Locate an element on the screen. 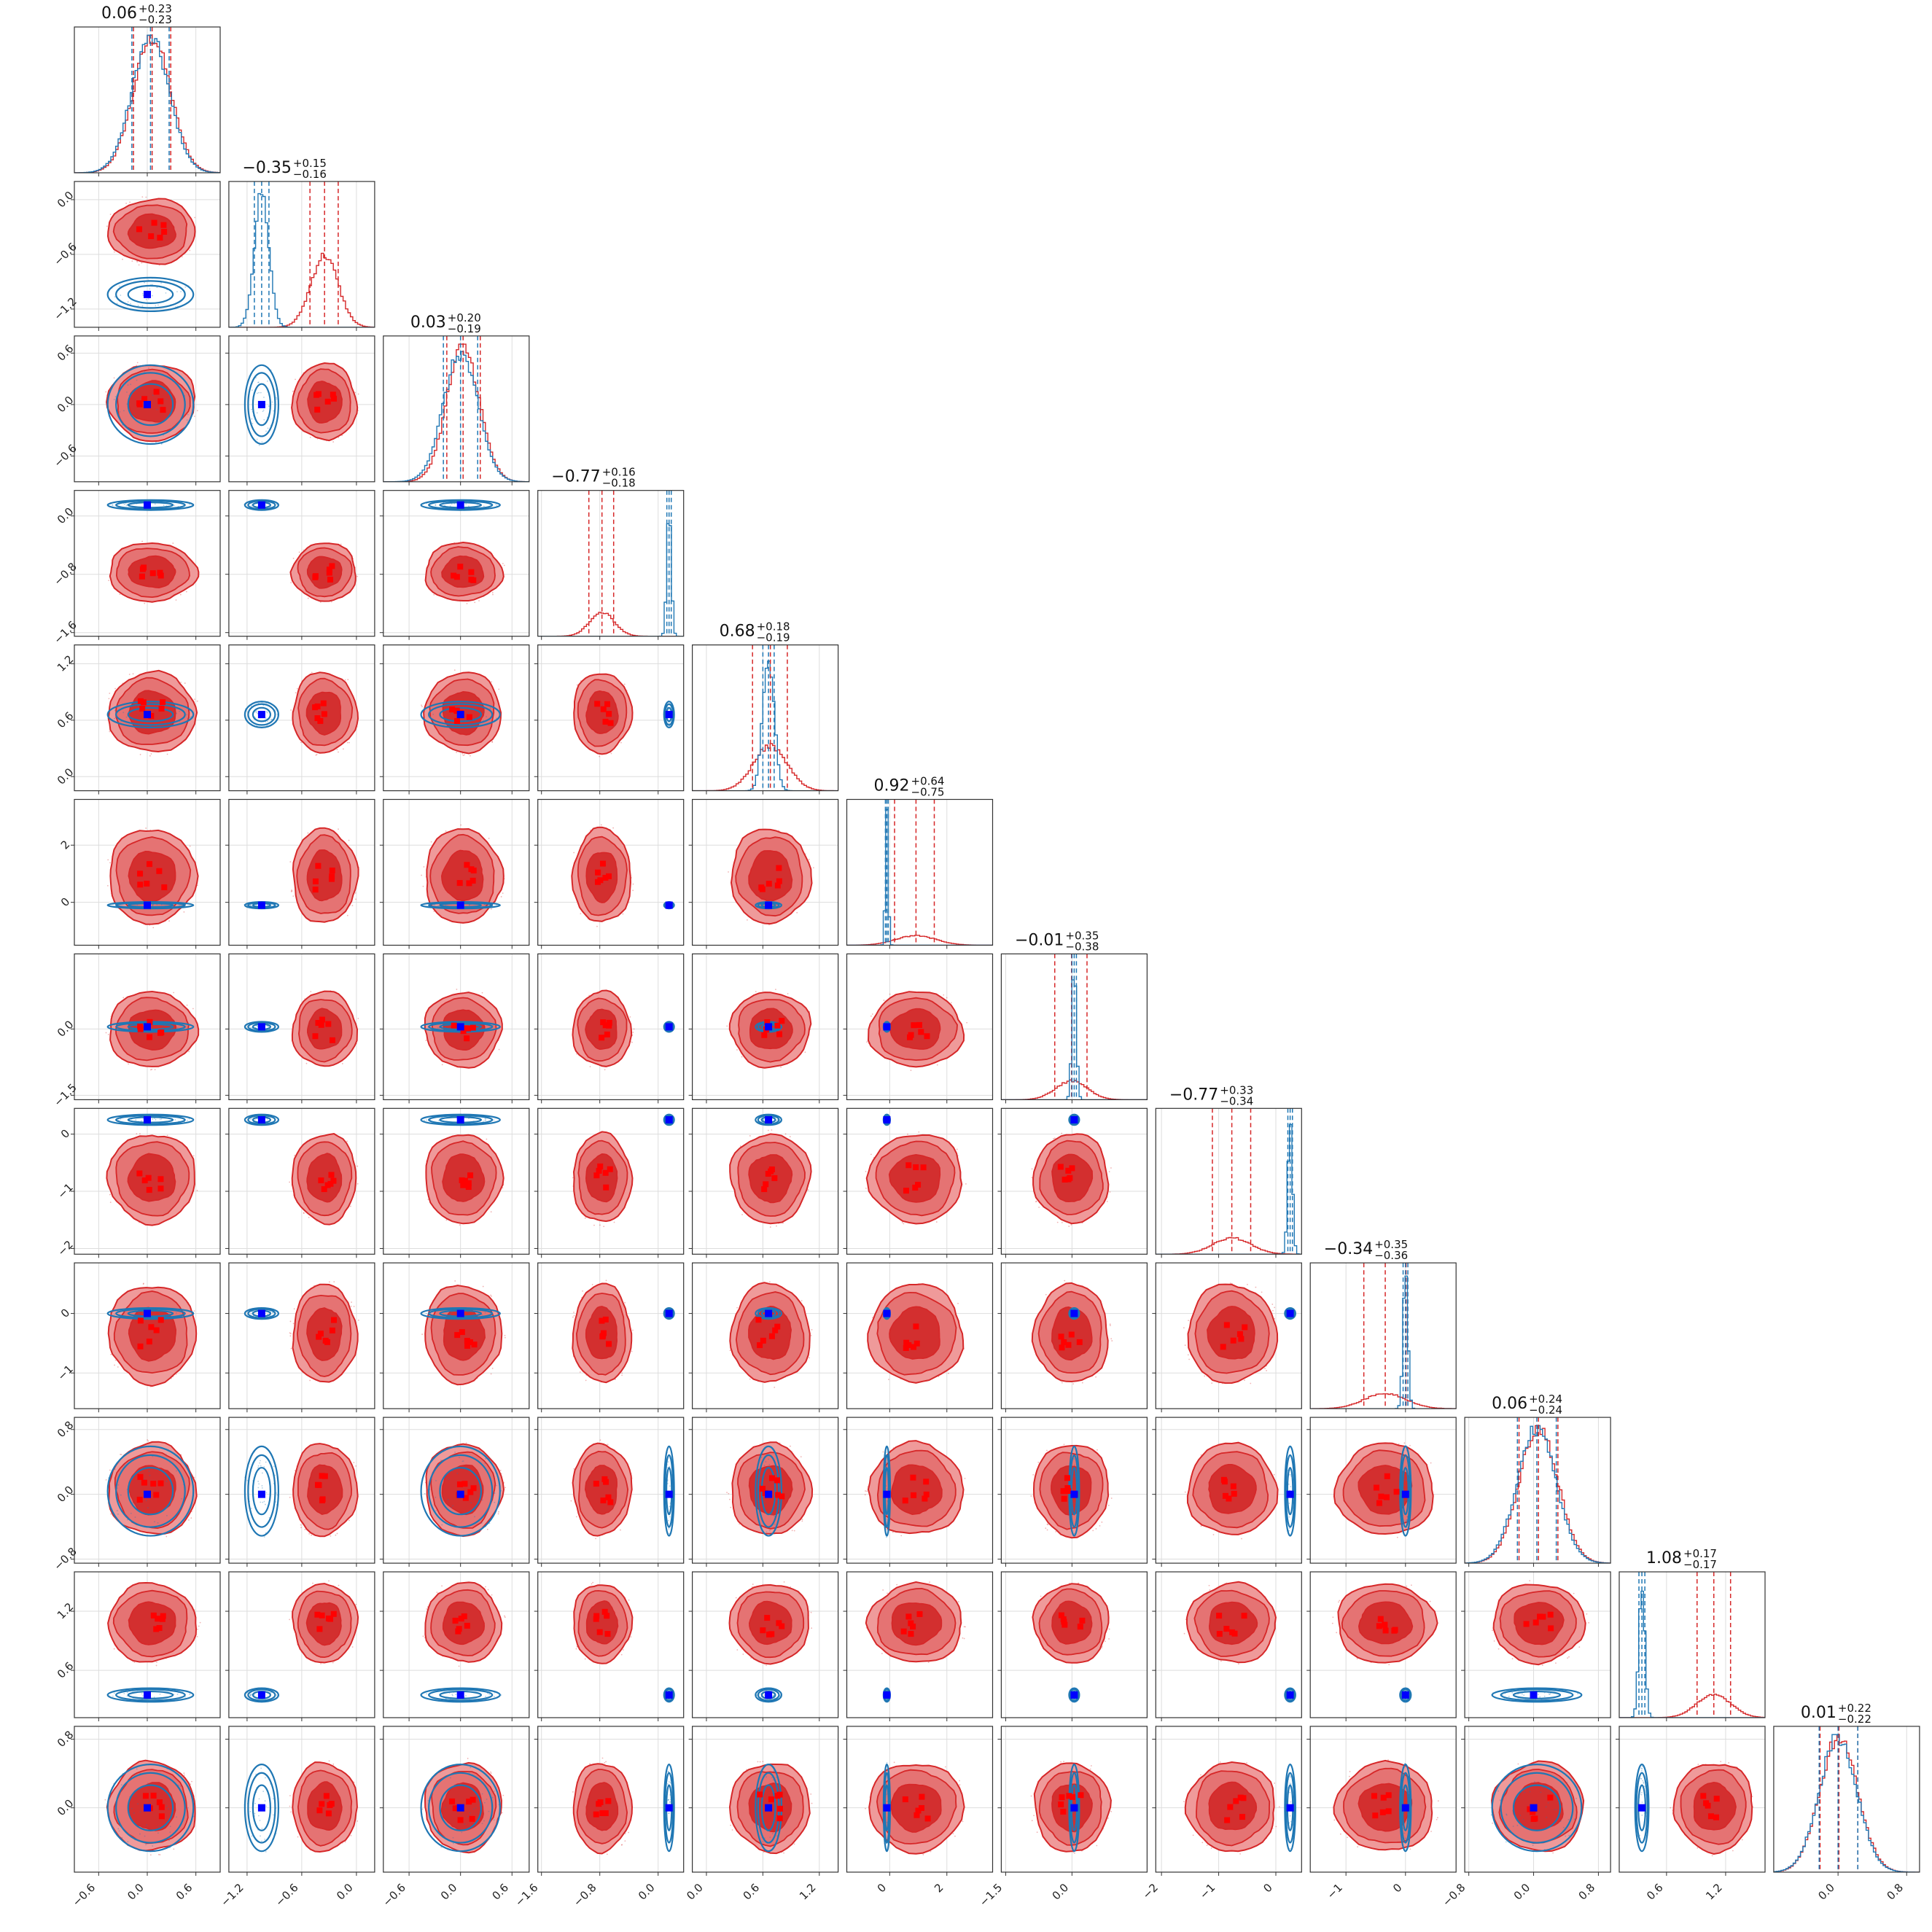 This screenshot has height=1932, width=1932. diagonal-panel-7: −0.77 +0.33−0.34 is located at coordinates (1228, 1170).